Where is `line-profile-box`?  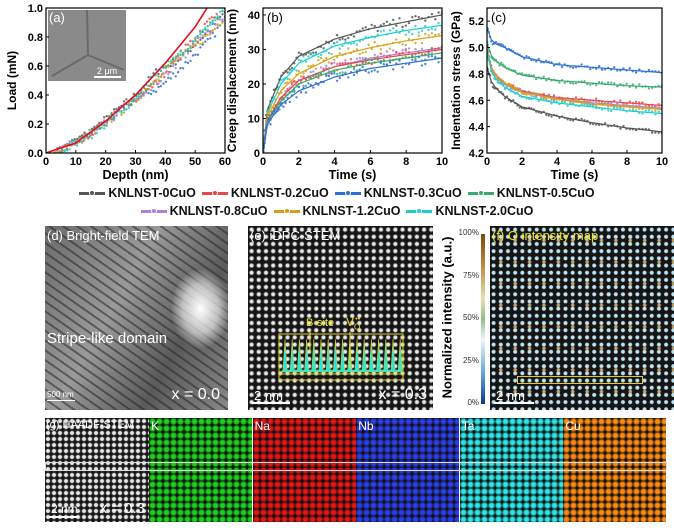 line-profile-box is located at coordinates (580, 380).